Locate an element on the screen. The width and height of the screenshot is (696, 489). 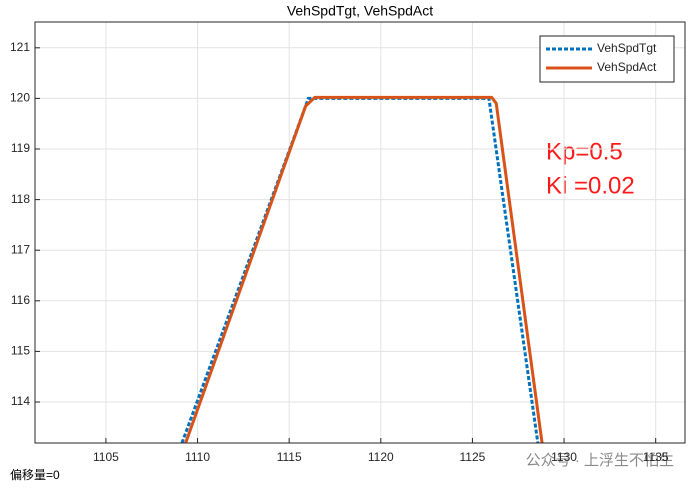
footer-text: 偏移量=0 is located at coordinates (35, 474).